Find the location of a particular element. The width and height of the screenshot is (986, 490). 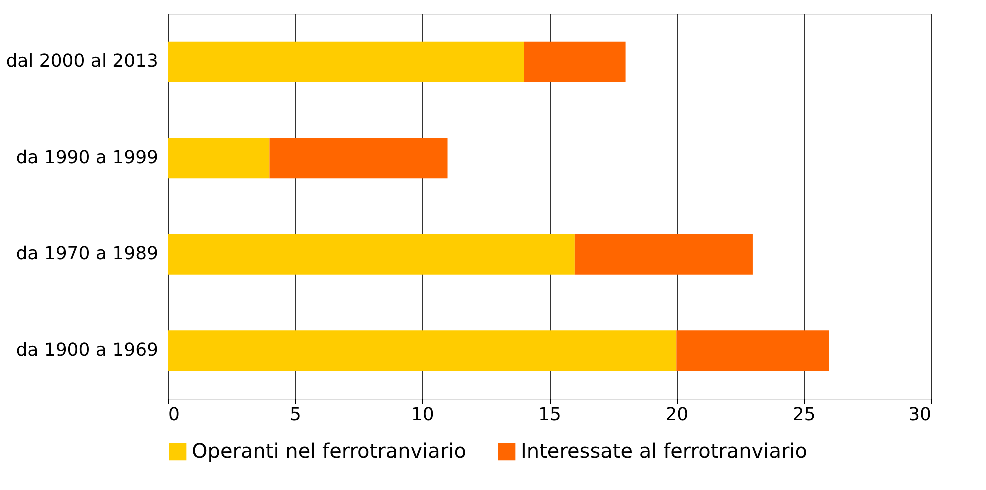

x-tick-label: 10 is located at coordinates (422, 415).